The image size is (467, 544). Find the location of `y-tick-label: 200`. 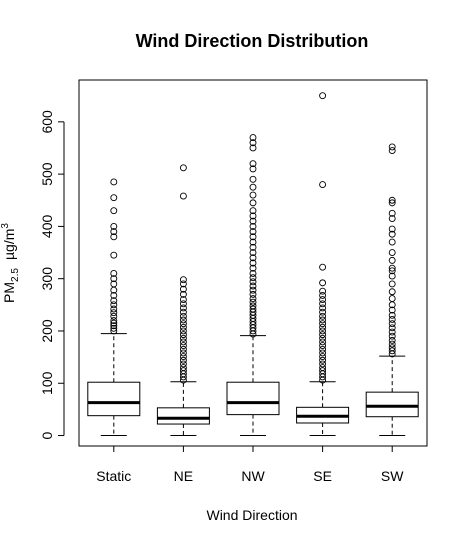

y-tick-label: 200 is located at coordinates (47, 331).